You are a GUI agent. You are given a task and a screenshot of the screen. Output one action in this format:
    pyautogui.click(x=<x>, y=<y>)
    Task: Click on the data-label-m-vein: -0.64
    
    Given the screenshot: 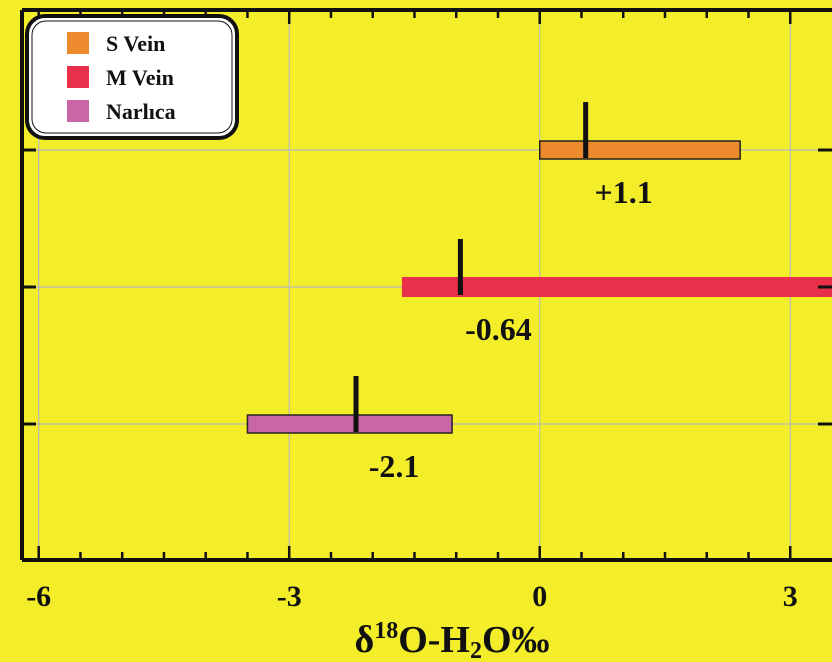 What is the action you would take?
    pyautogui.click(x=498, y=329)
    